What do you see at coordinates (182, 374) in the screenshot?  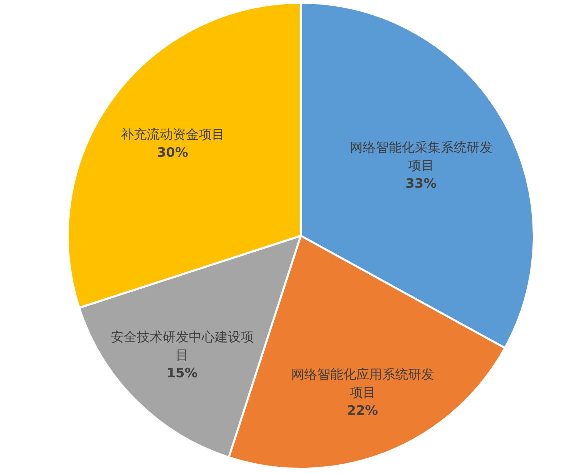 I see `data-label: 15%` at bounding box center [182, 374].